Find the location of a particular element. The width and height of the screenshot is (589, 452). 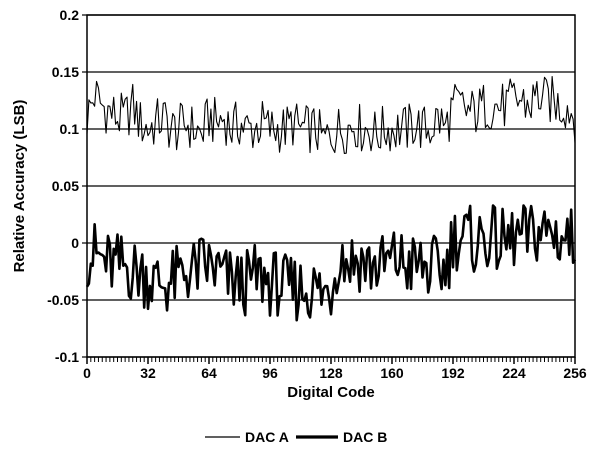

y-axis-title: Relative Accuracy (LSB) is located at coordinates (19, 186).